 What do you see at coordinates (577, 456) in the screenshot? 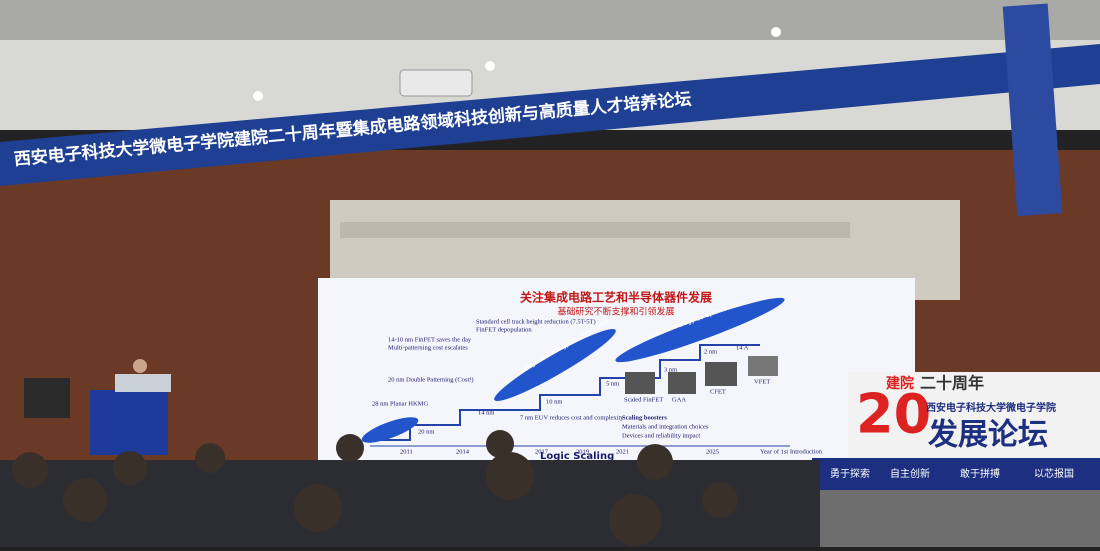
I see `slide-axis-label: Logic Scaling` at bounding box center [577, 456].